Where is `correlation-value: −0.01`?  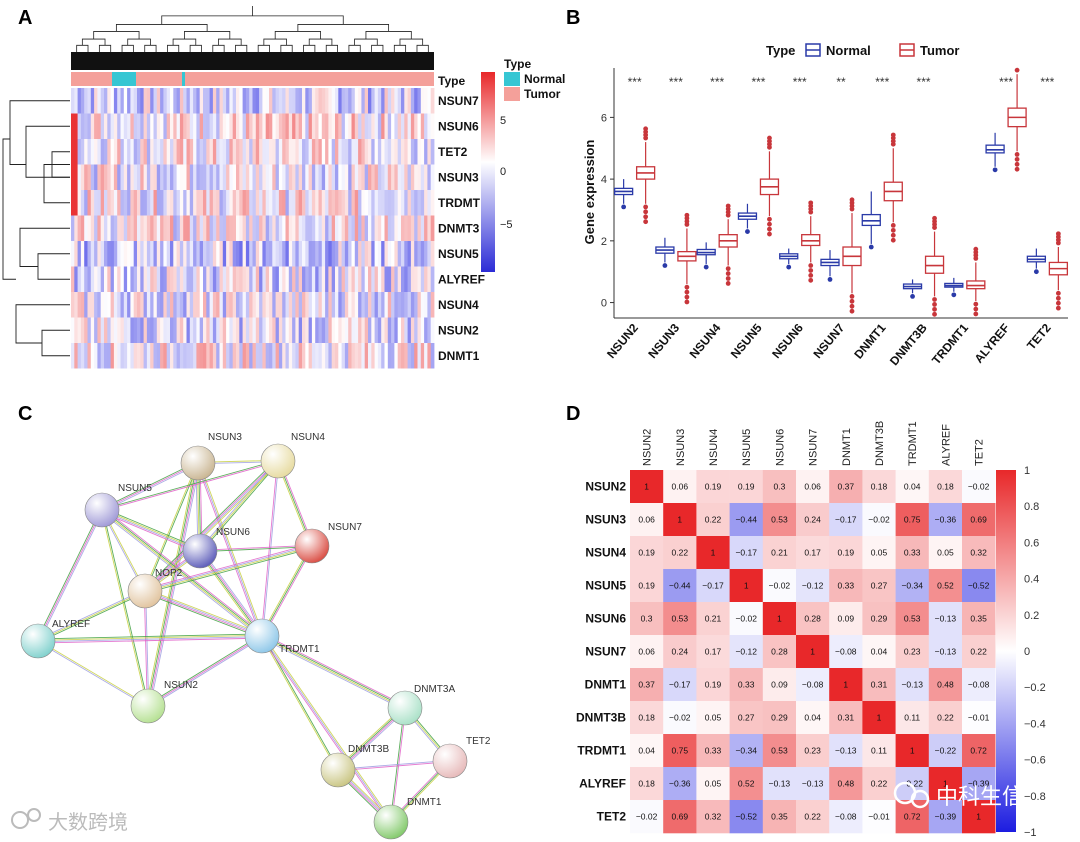
correlation-value: −0.01 is located at coordinates (879, 817).